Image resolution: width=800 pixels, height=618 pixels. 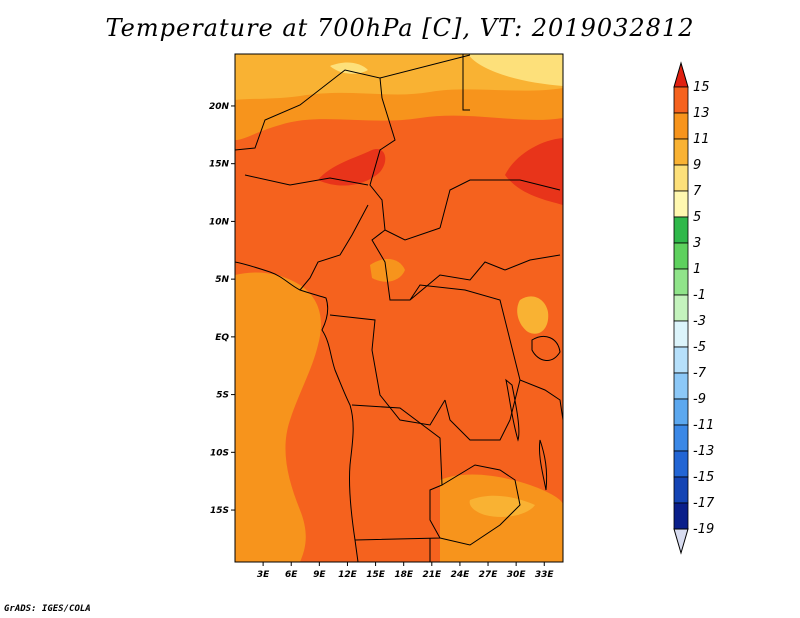 I want to click on colorbar-label: -7, so click(x=700, y=373).